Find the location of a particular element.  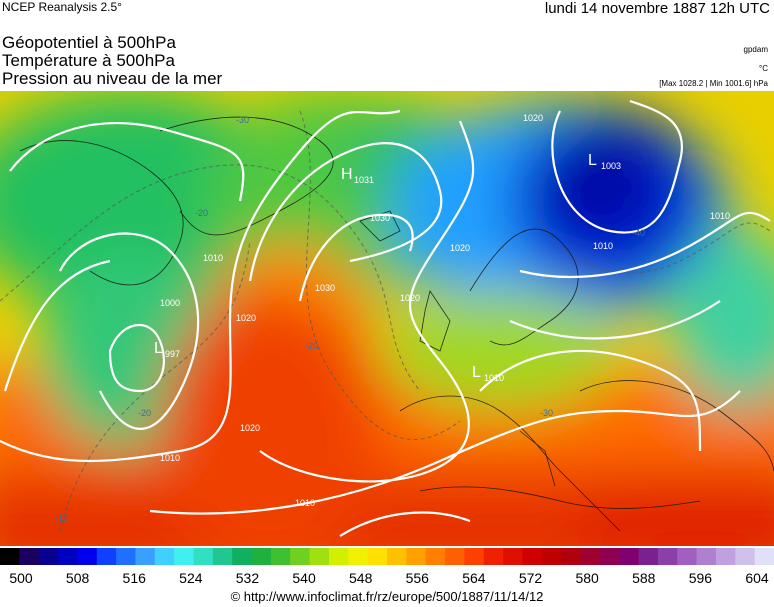

color-scale is located at coordinates (387, 556).